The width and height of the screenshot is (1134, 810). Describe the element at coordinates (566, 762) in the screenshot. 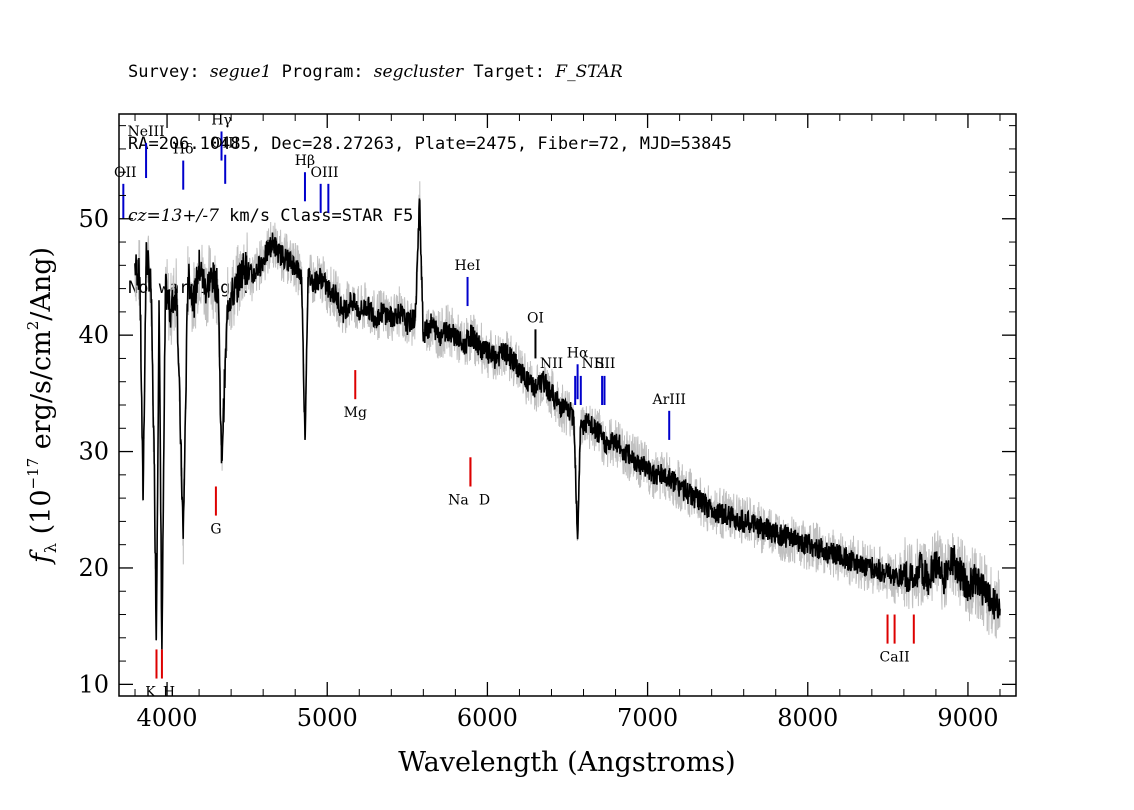

I see `x-axis-title: Wavelength (Angstroms)` at that location.